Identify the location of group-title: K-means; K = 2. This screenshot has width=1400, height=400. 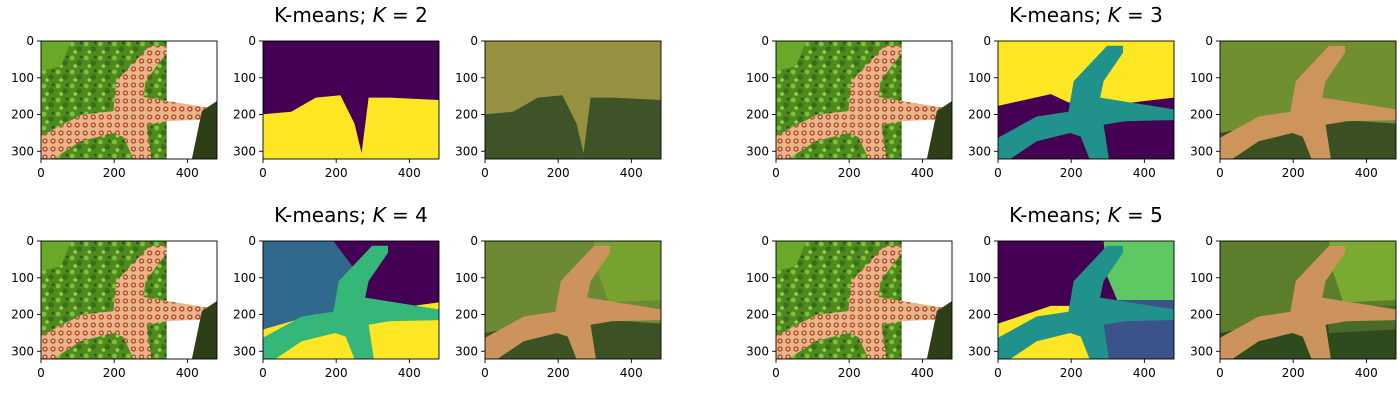
(351, 15).